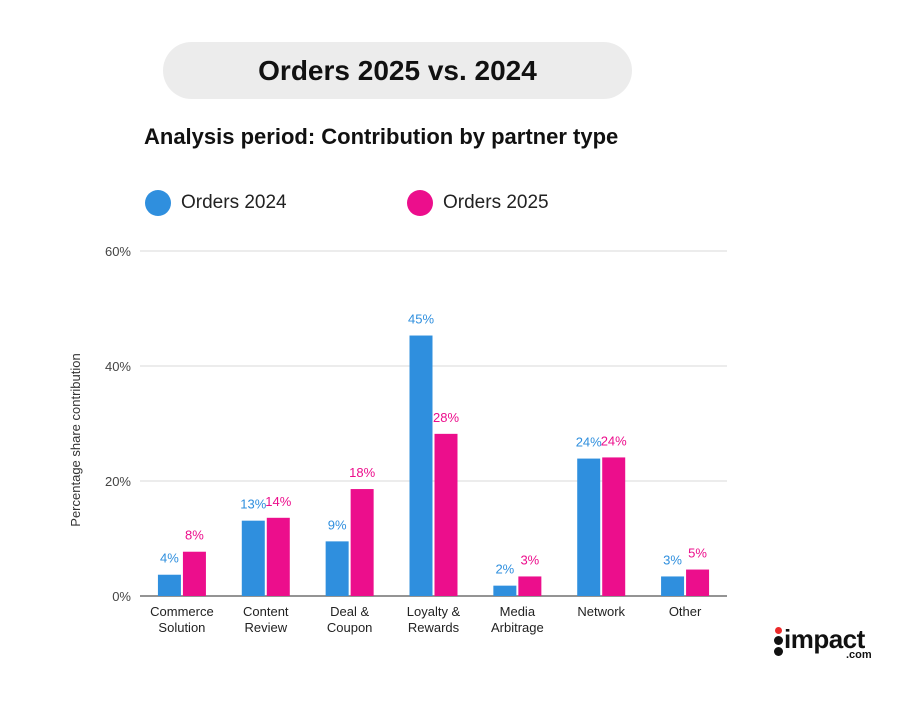  What do you see at coordinates (517, 627) in the screenshot?
I see `x-tick-label: Arbitrage` at bounding box center [517, 627].